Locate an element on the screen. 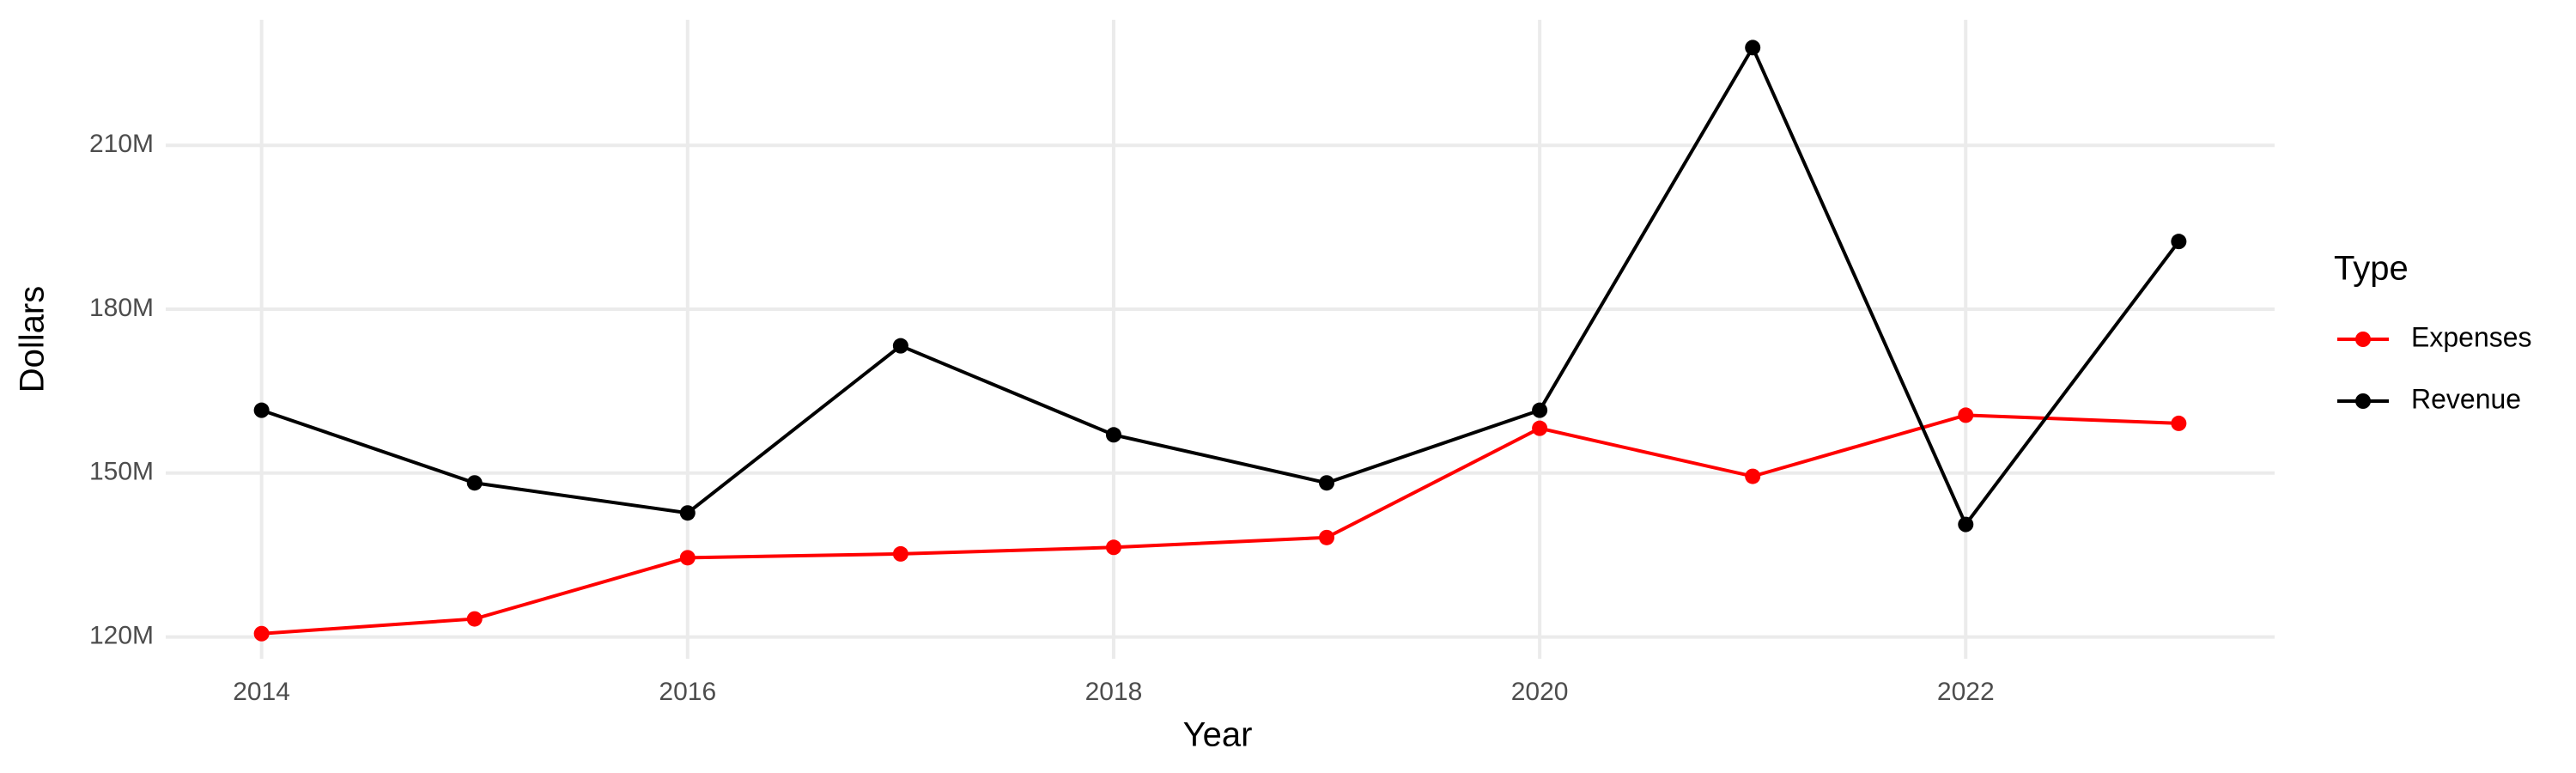 The height and width of the screenshot is (773, 2576). legend-label: Revenue is located at coordinates (2466, 398).